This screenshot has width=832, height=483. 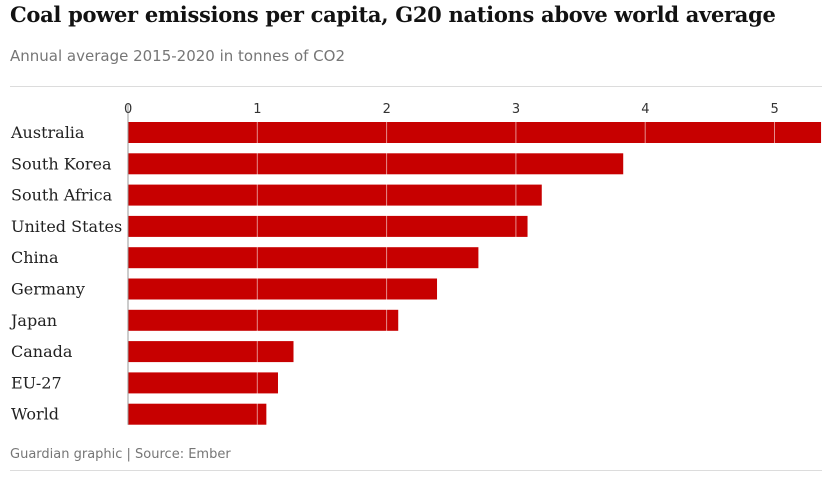 What do you see at coordinates (335, 195) in the screenshot?
I see `bar-south-africa` at bounding box center [335, 195].